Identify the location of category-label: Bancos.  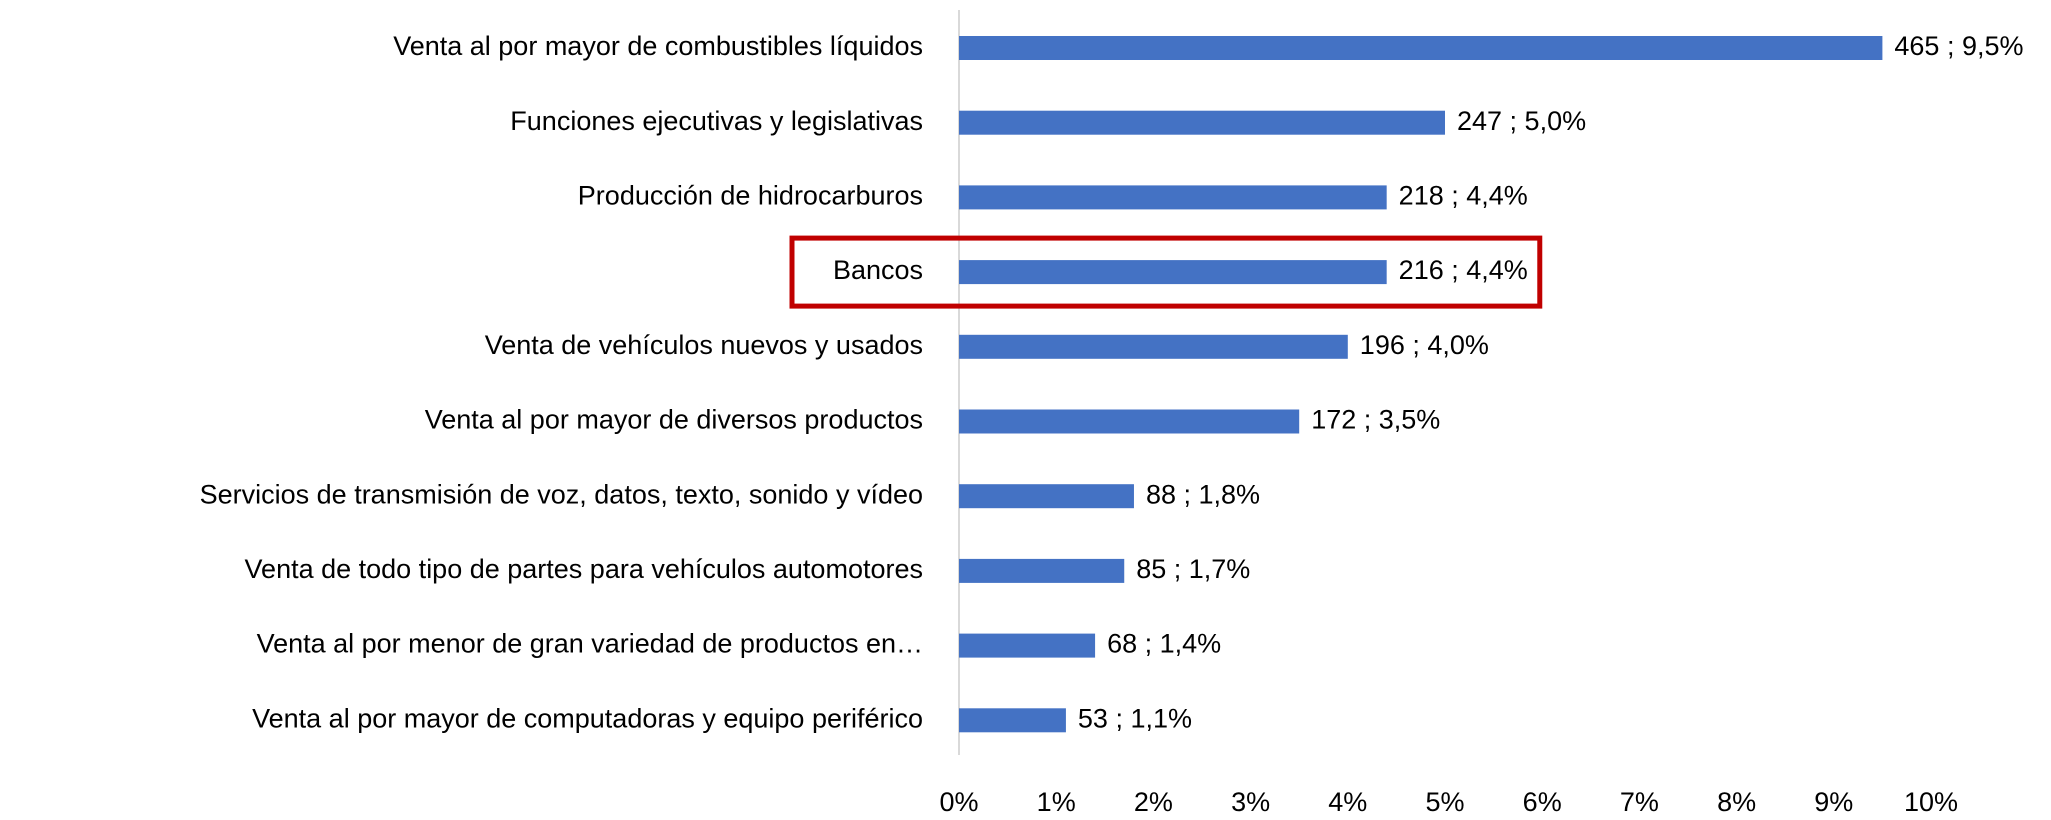
(878, 270).